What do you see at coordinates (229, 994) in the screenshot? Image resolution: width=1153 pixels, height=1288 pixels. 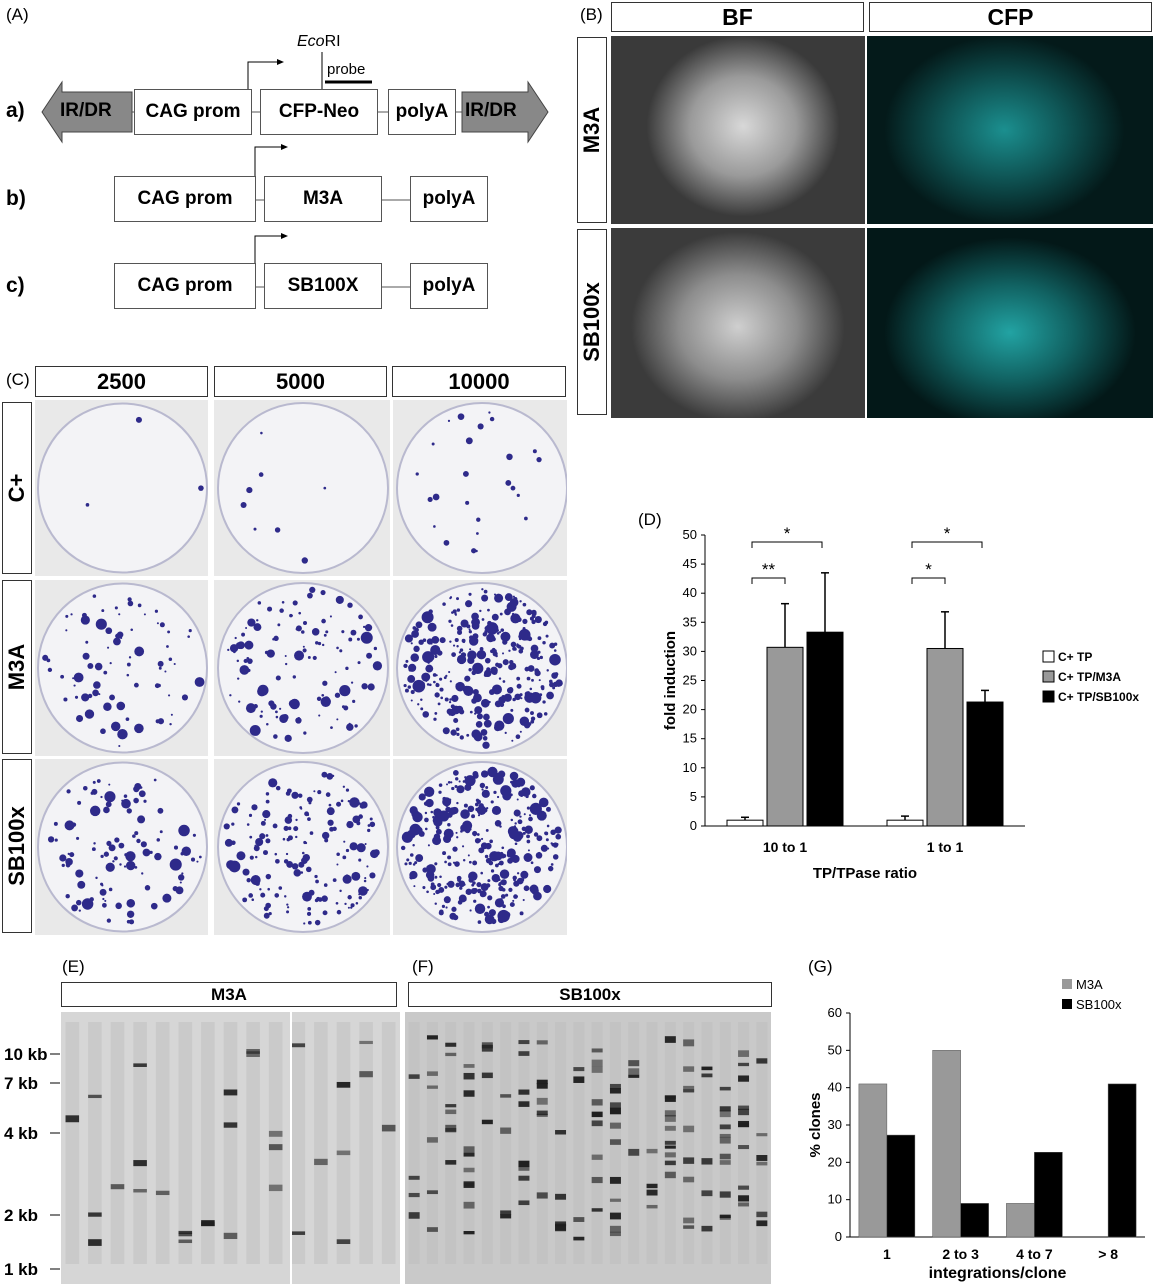 I see `m3a-blot-header: M3A` at bounding box center [229, 994].